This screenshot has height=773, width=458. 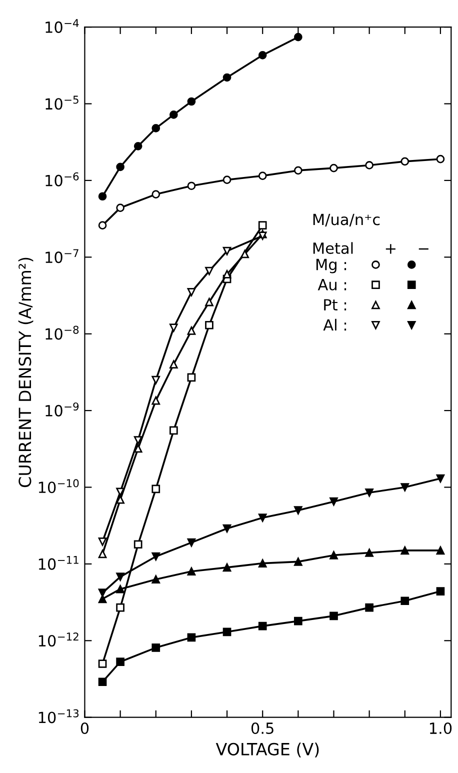 I want to click on y-axis-title: CURRENT DENSITY (A/mm²), so click(x=26, y=373).